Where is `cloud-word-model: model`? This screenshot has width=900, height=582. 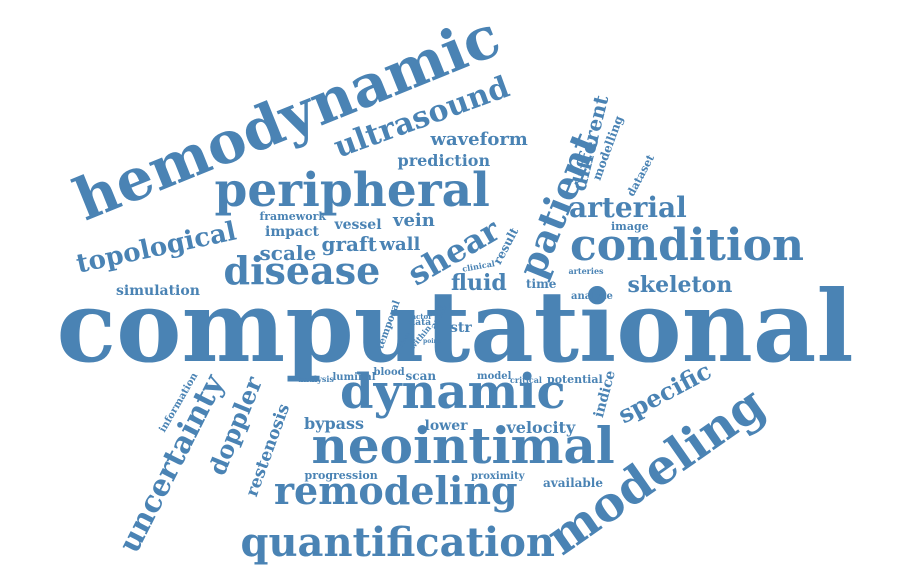
cloud-word-model: model is located at coordinates (494, 376).